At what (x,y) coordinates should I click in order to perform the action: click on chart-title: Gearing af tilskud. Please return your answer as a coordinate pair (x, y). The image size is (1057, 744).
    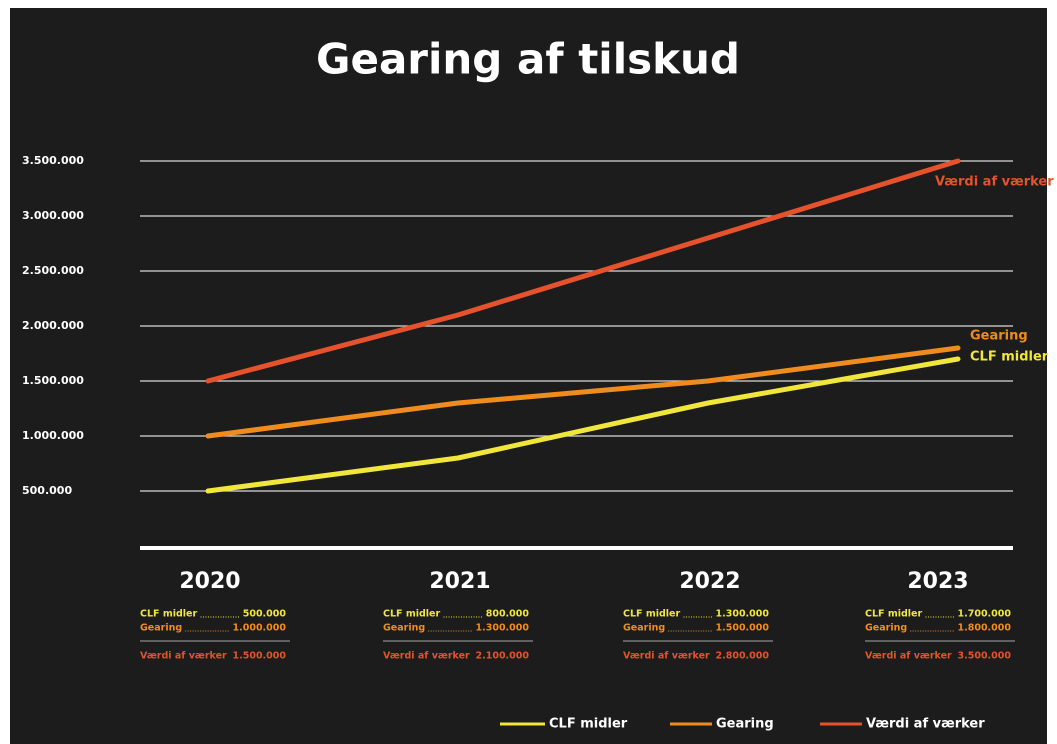
    Looking at the image, I should click on (528, 59).